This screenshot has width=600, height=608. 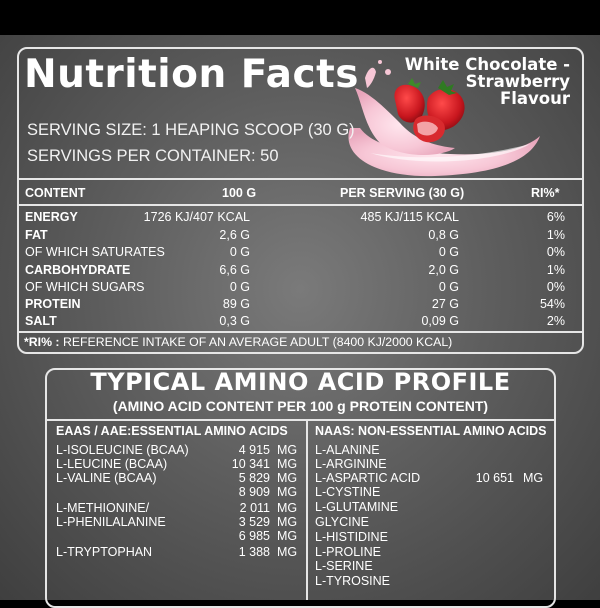 I want to click on eaa-name: L-TRYPTOPHAN, so click(x=104, y=552).